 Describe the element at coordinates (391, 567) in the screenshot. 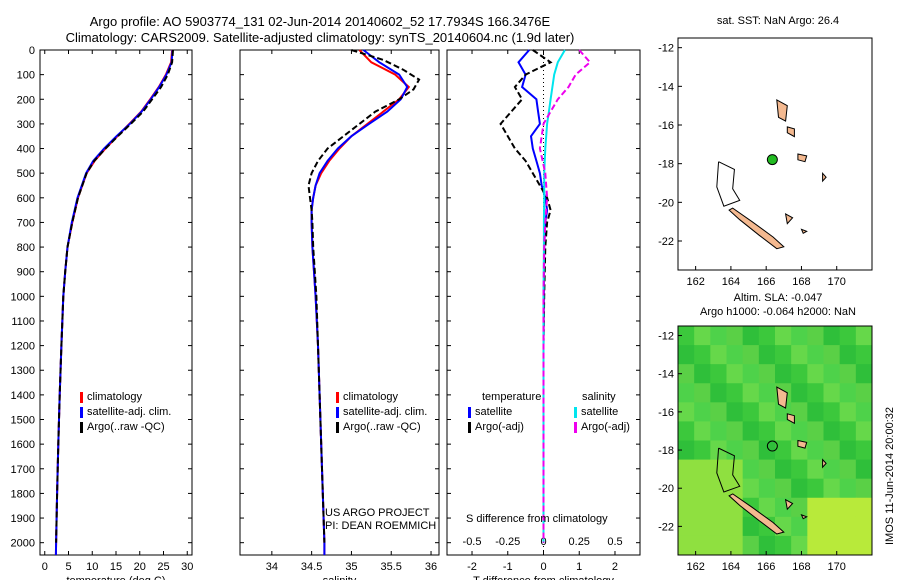

I see `x-tick-label: 35.5` at that location.